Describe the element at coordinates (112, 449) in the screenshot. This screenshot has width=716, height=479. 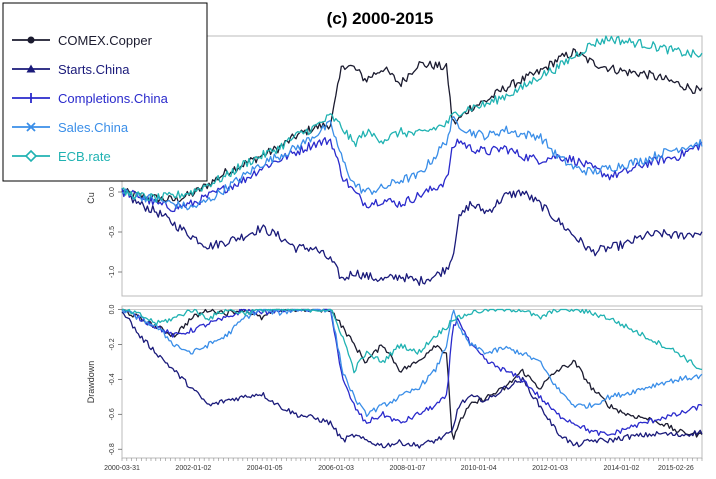
I see `y-tick-label: -0.8` at that location.